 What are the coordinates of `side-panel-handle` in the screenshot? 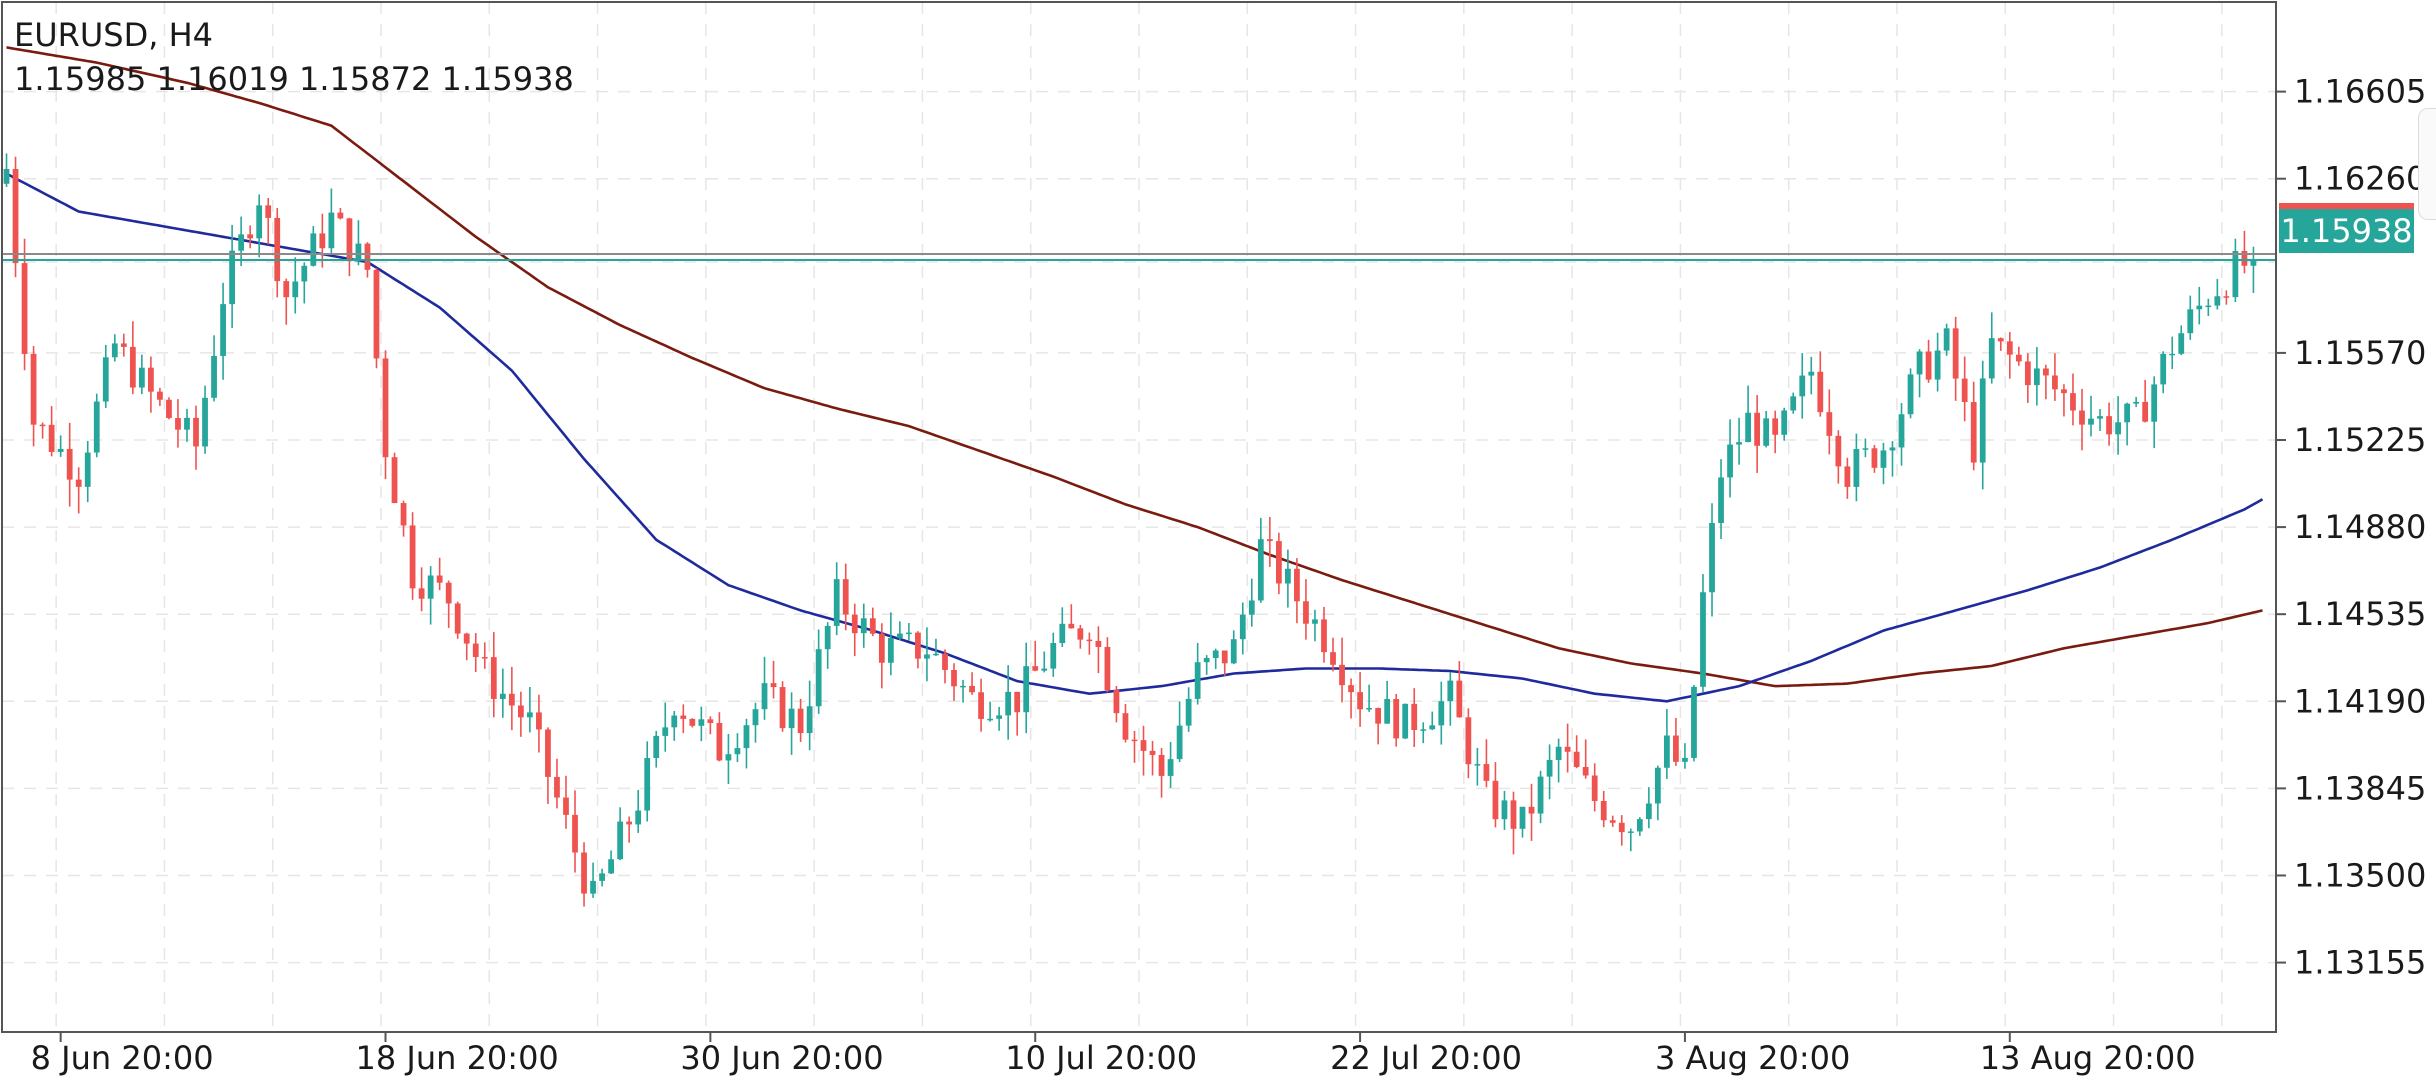 It's located at (2427, 164).